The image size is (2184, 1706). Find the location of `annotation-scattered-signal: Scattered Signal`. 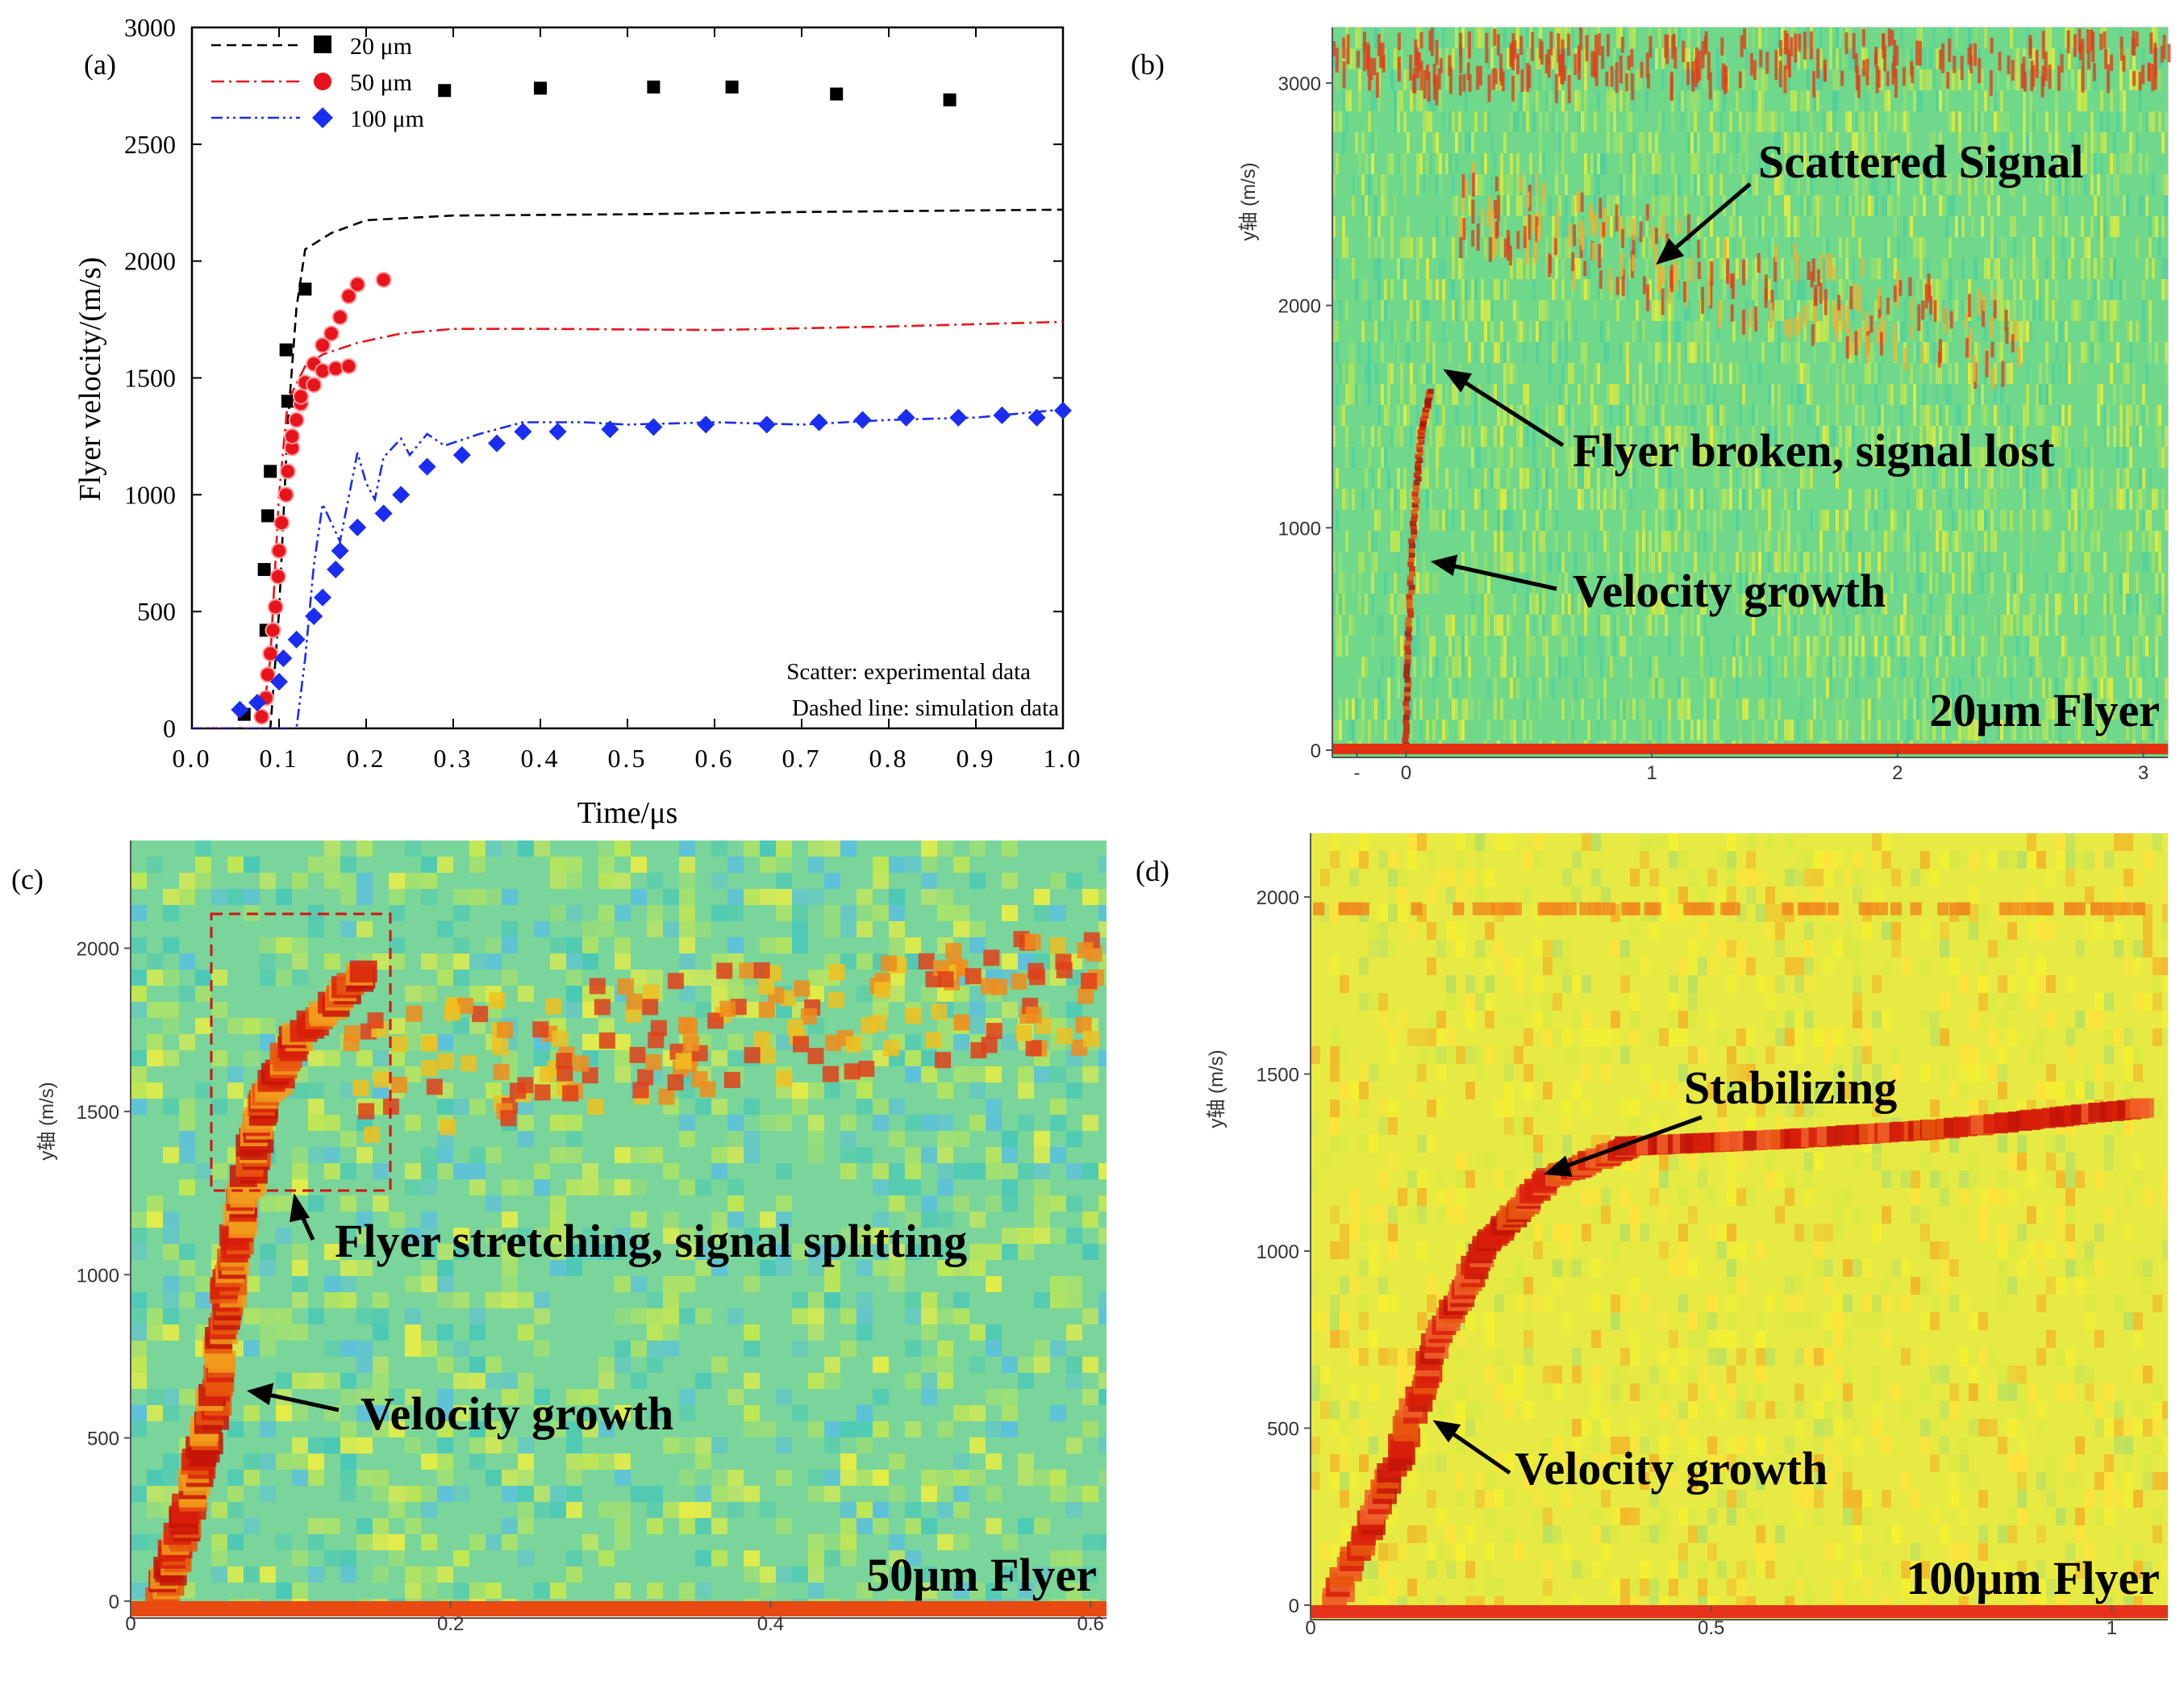

annotation-scattered-signal: Scattered Signal is located at coordinates (1920, 162).